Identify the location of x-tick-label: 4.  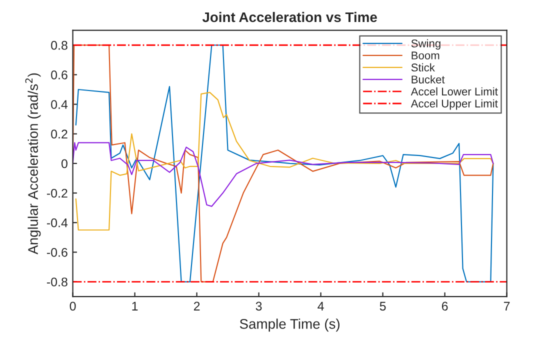
(321, 306).